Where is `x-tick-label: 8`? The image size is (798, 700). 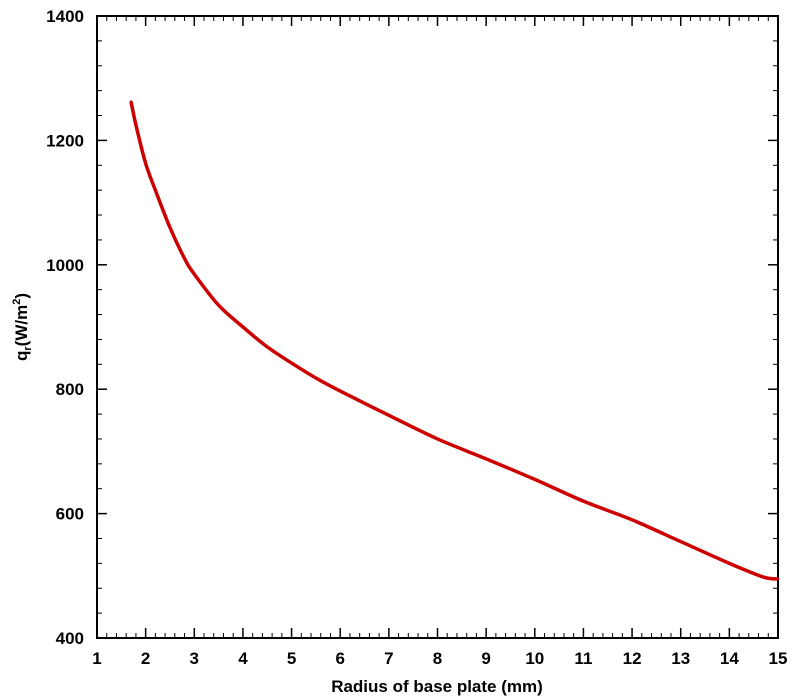
x-tick-label: 8 is located at coordinates (437, 658).